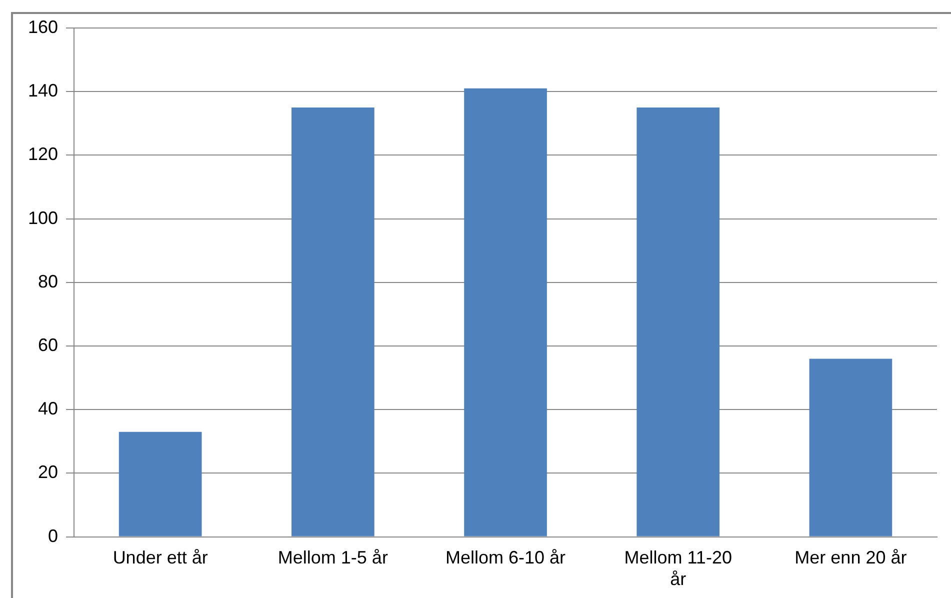 This screenshot has height=598, width=951. I want to click on y-tick-label: 40, so click(48, 408).